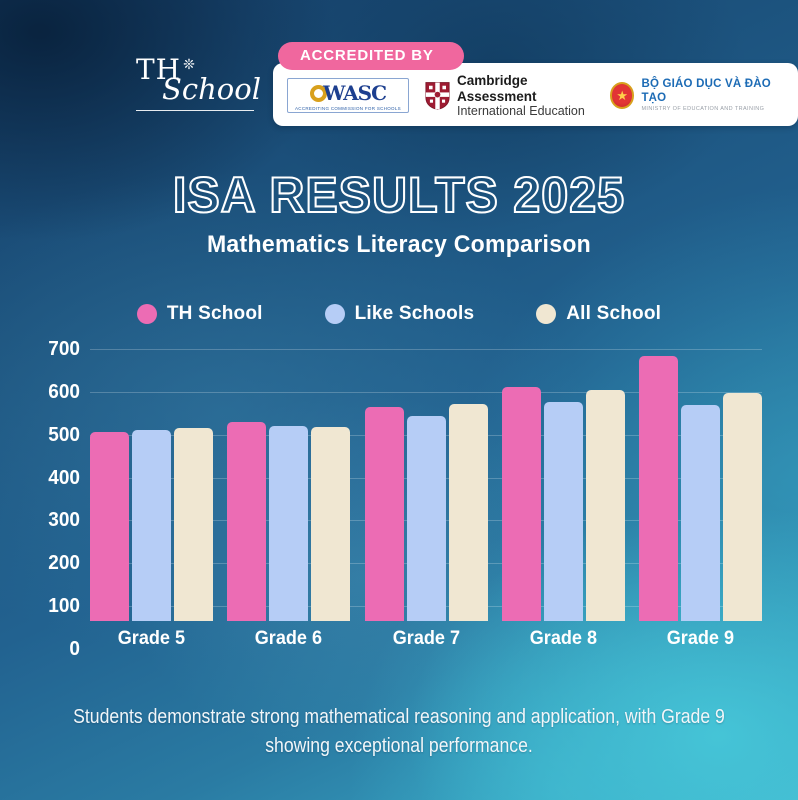  I want to click on th-school-logo: TH ❊ School, so click(198, 83).